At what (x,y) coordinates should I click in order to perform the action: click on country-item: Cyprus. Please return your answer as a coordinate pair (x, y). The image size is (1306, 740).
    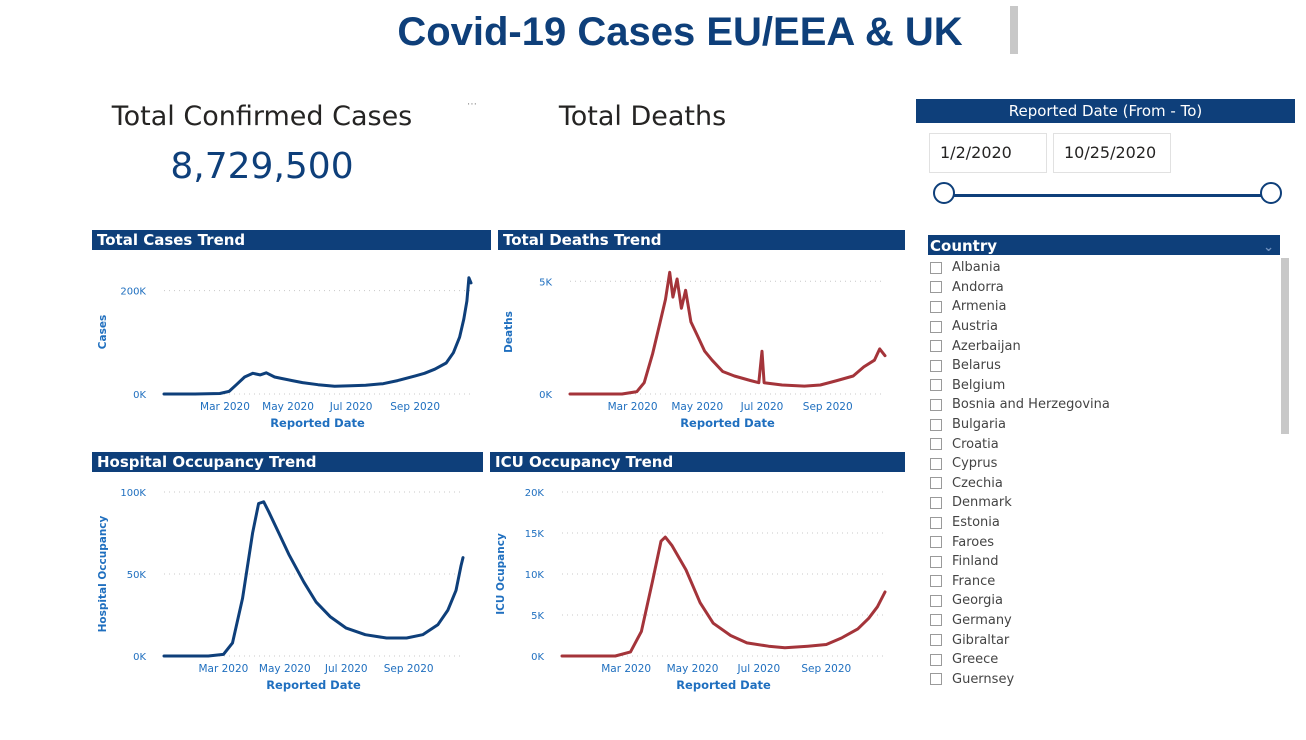
    Looking at the image, I should click on (1103, 464).